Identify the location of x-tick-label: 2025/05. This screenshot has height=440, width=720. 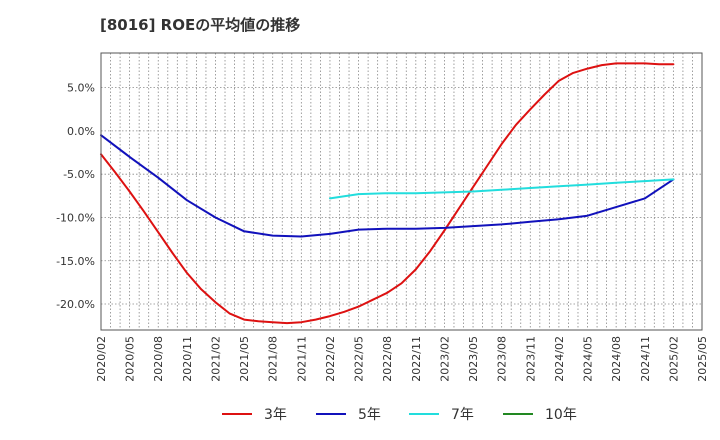
(702, 359).